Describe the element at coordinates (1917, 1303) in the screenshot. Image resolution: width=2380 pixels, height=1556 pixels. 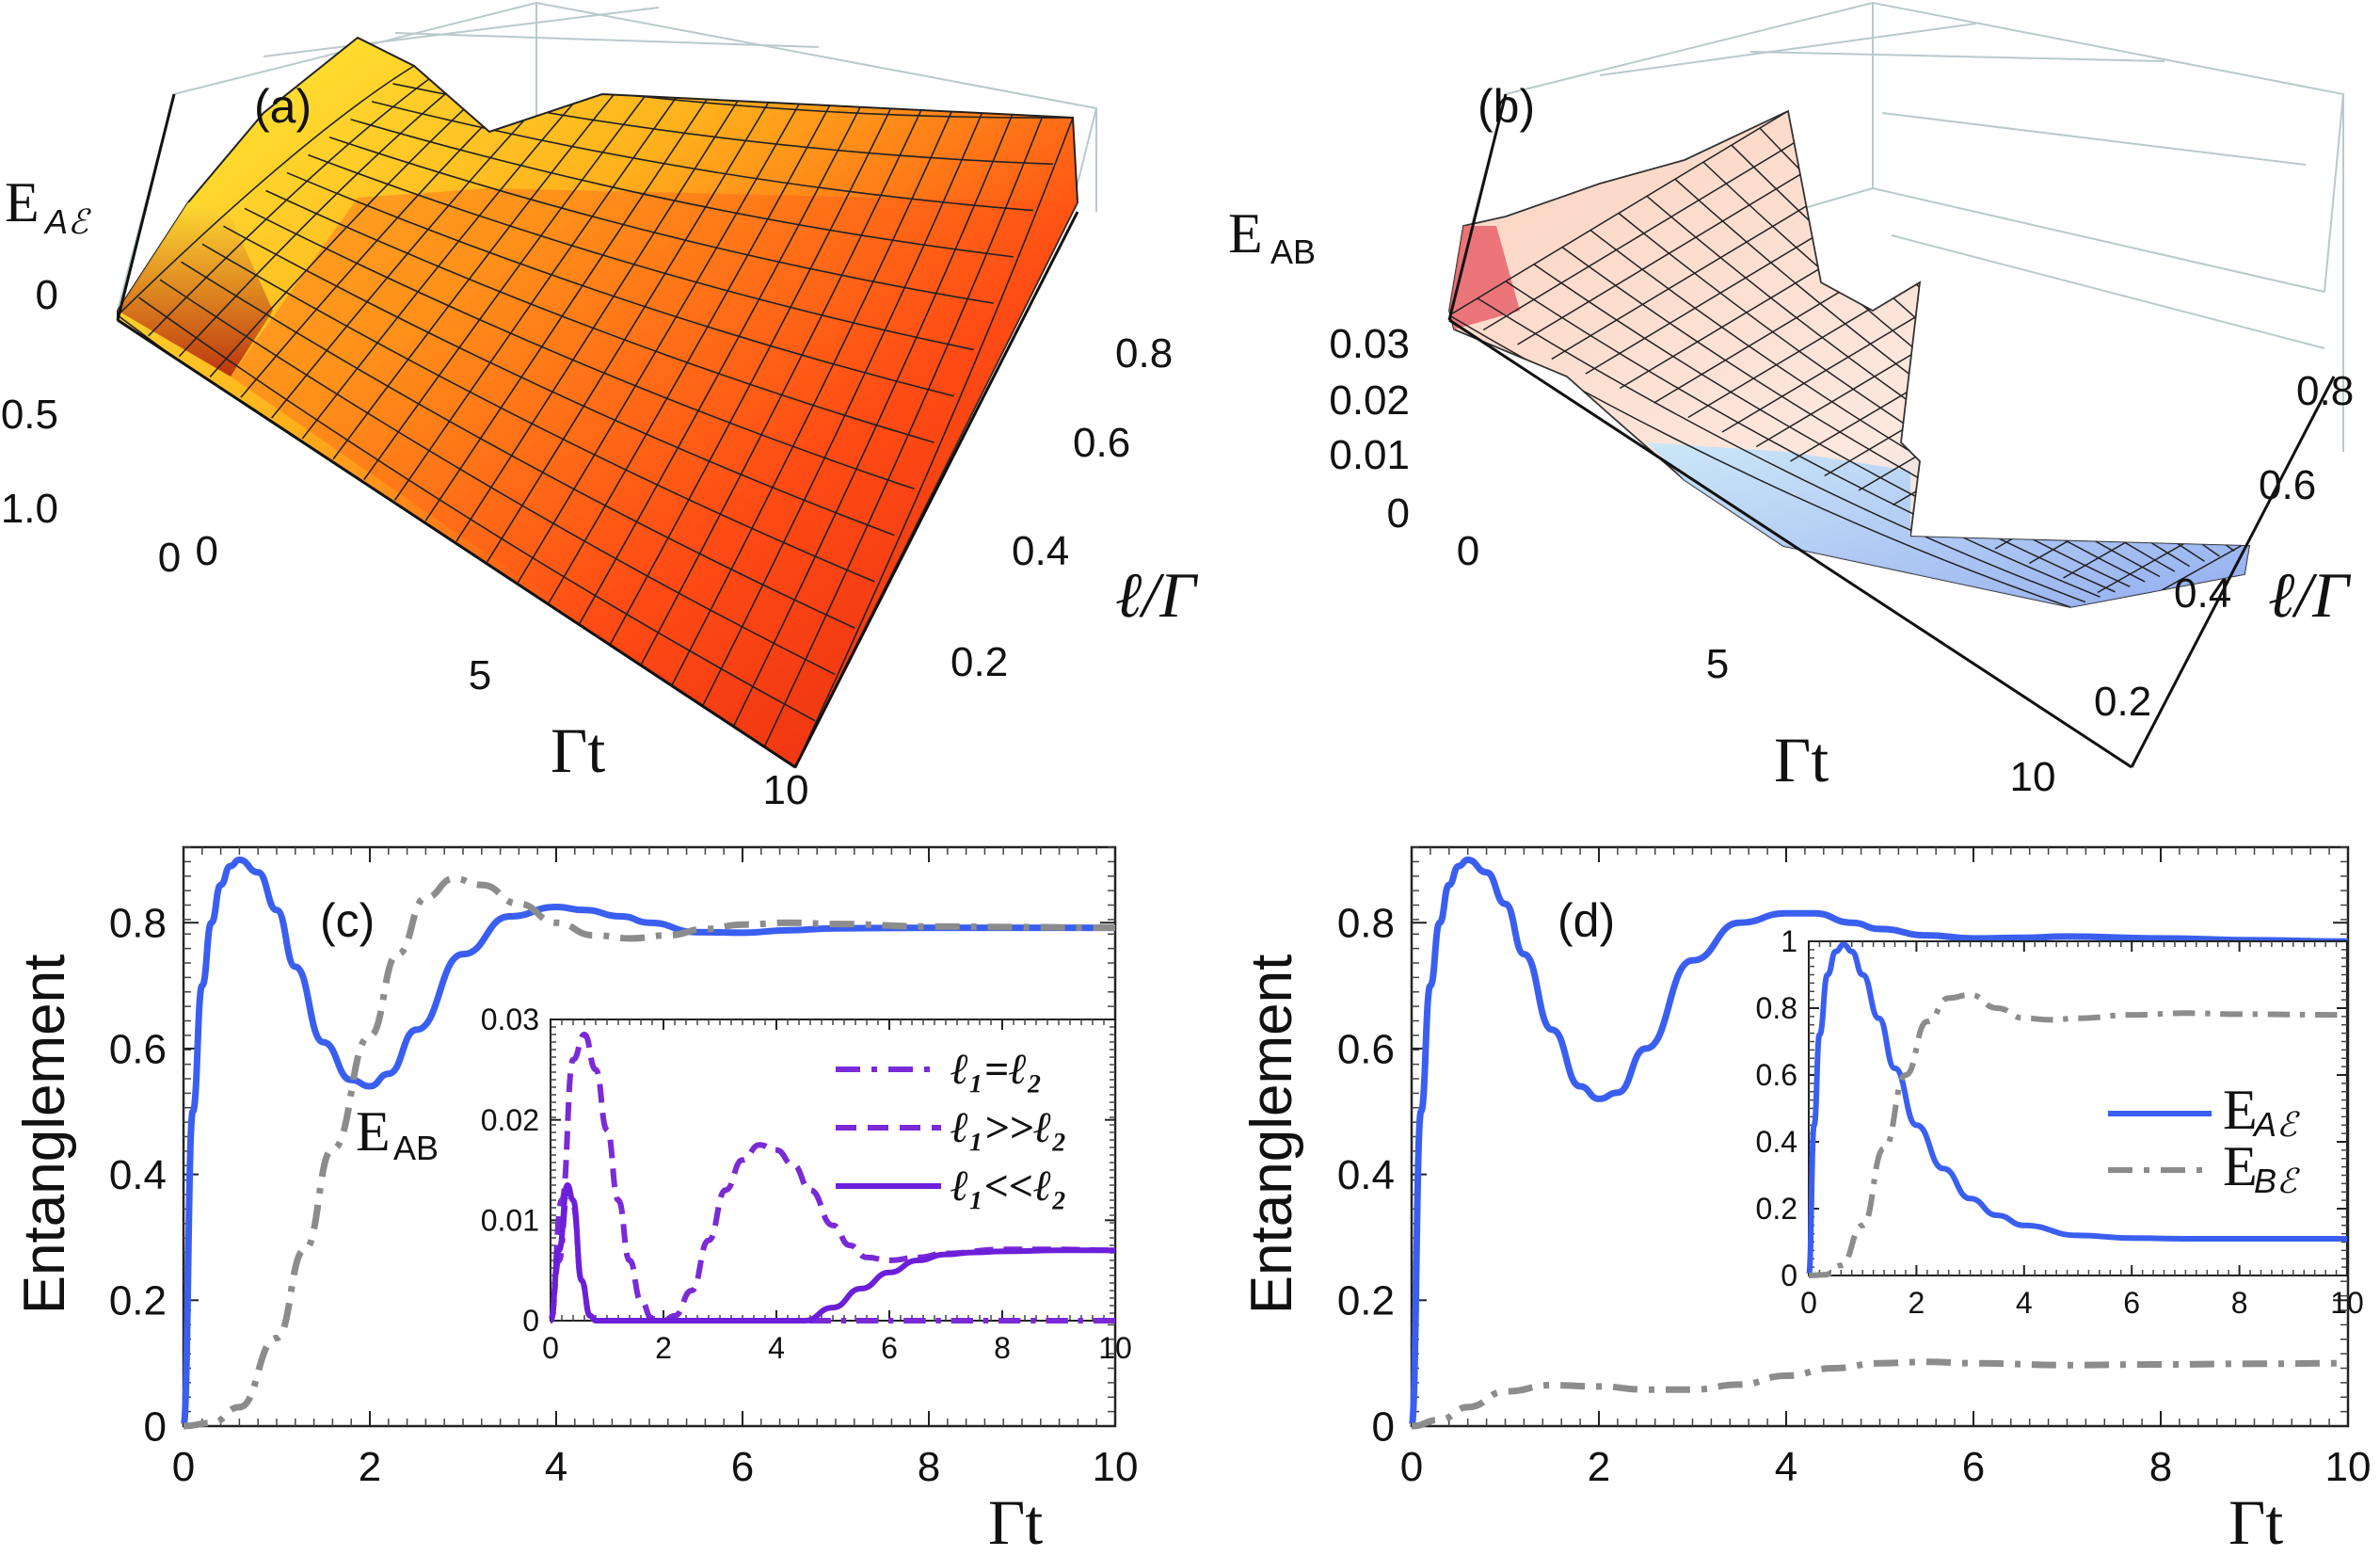
I see `d-inset-x-tick-label: 2` at that location.